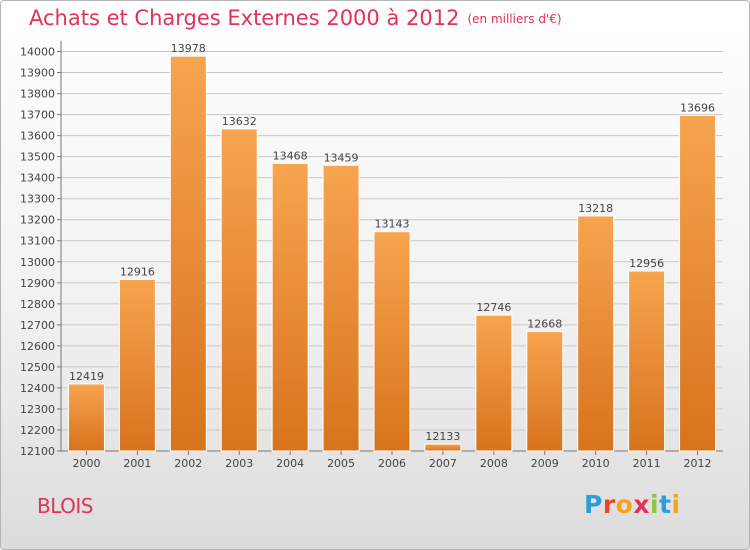 The image size is (750, 550). I want to click on y-tick-label: 12400, so click(37, 388).